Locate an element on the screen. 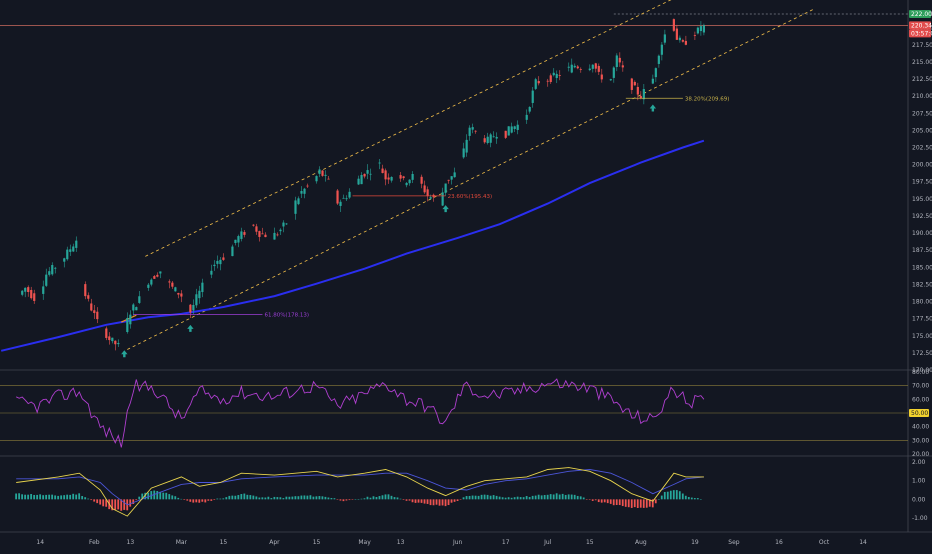 This screenshot has height=554, width=932. rsi-panel is located at coordinates (454, 413).